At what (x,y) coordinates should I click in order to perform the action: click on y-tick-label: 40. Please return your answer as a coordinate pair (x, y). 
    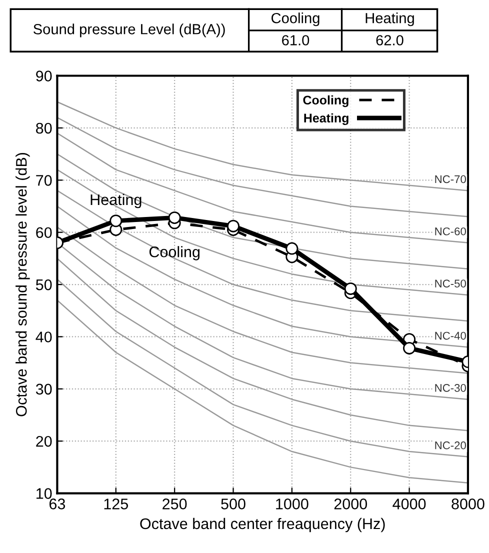
    Looking at the image, I should click on (44, 337).